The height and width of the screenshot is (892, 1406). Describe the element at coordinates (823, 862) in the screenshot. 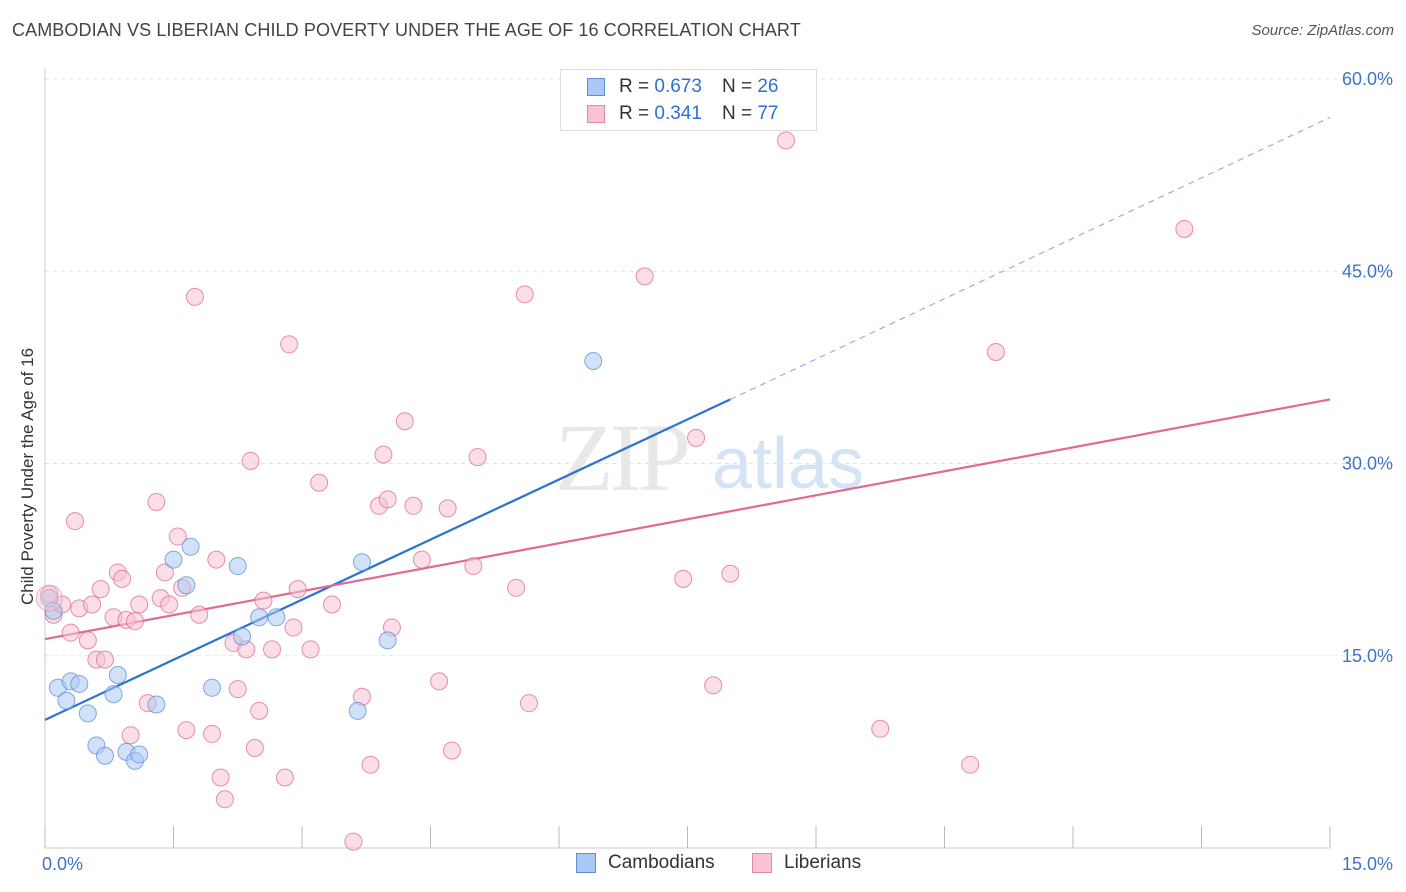

I see `bottom-legend-label-liberians: Liberians` at that location.